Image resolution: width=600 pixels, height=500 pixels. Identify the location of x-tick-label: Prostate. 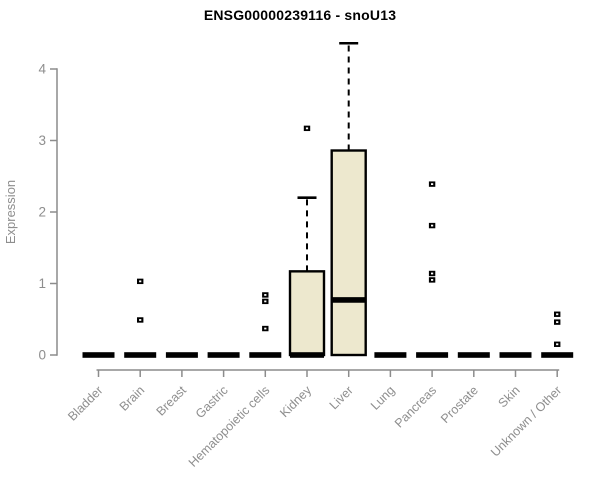
(459, 404).